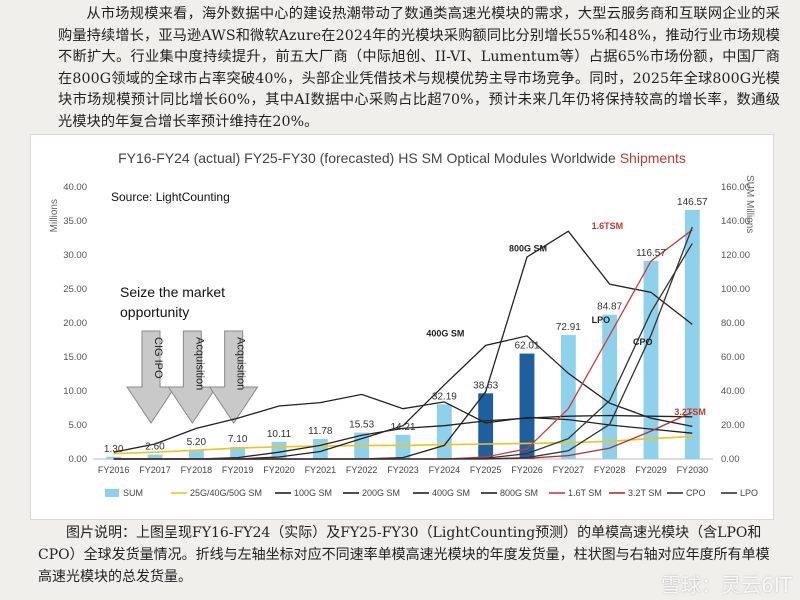  I want to click on x-tick-label: FY2021, so click(321, 470).